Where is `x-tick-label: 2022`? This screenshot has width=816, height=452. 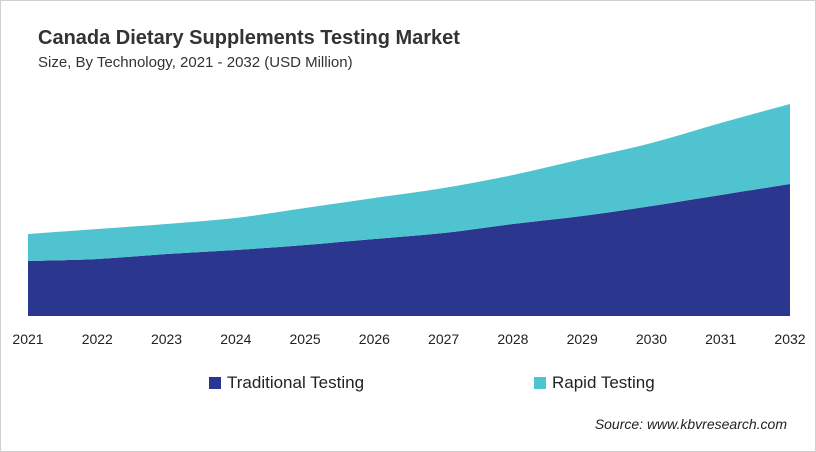
x-tick-label: 2022 is located at coordinates (97, 339).